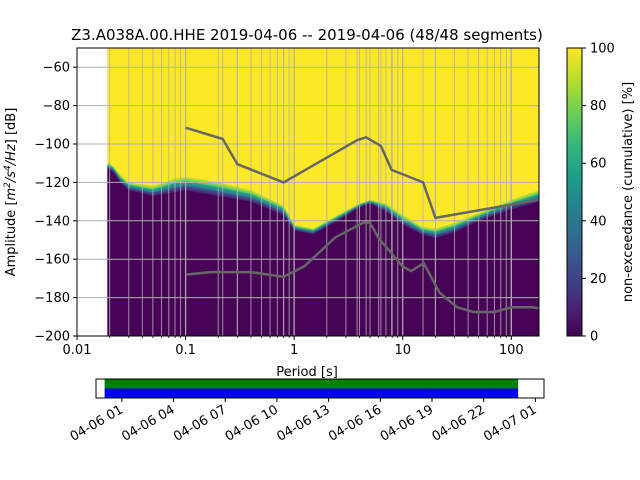 The image size is (640, 480). Describe the element at coordinates (459, 423) in the screenshot. I see `timeline-tick-label: 04-06 22` at that location.